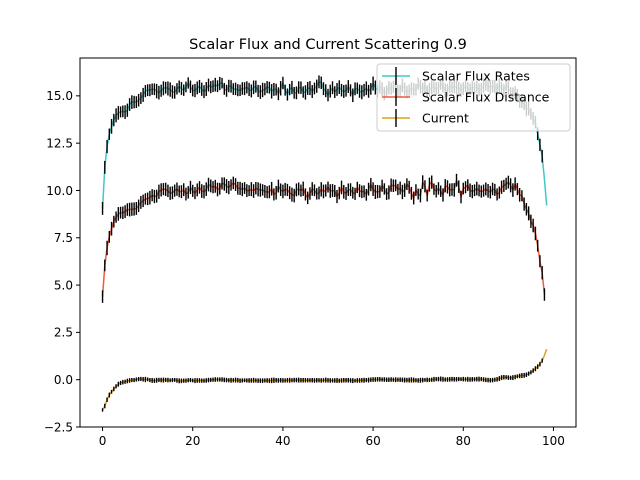 The width and height of the screenshot is (640, 480). What do you see at coordinates (445, 118) in the screenshot?
I see `legend-label: Current` at bounding box center [445, 118].